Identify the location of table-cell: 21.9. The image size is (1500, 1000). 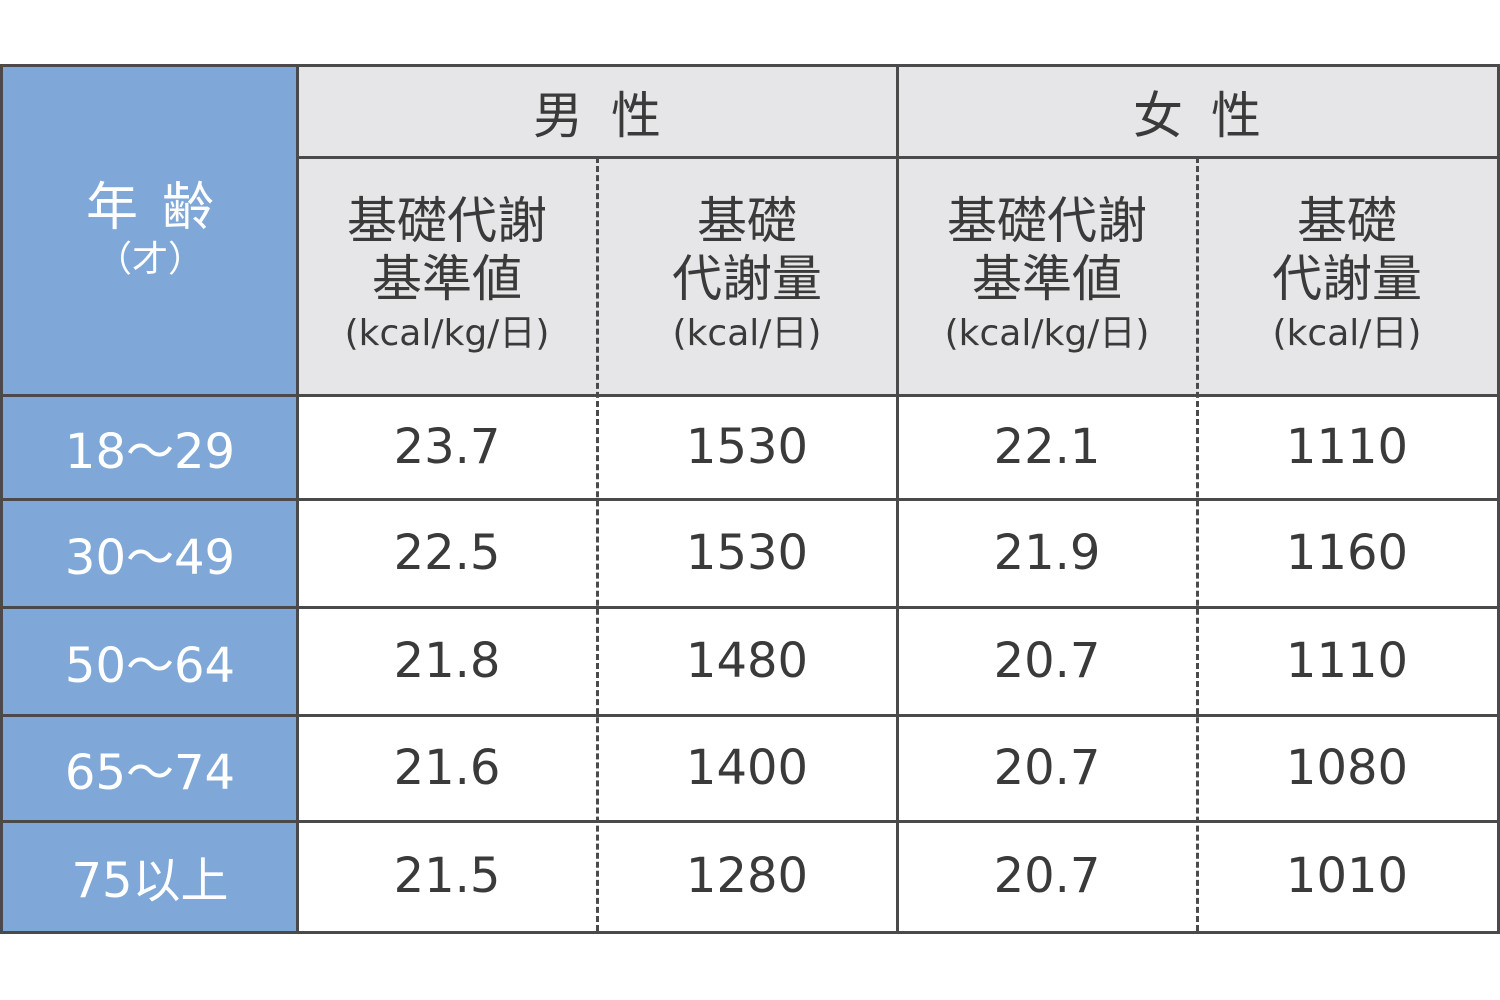
(1047, 553).